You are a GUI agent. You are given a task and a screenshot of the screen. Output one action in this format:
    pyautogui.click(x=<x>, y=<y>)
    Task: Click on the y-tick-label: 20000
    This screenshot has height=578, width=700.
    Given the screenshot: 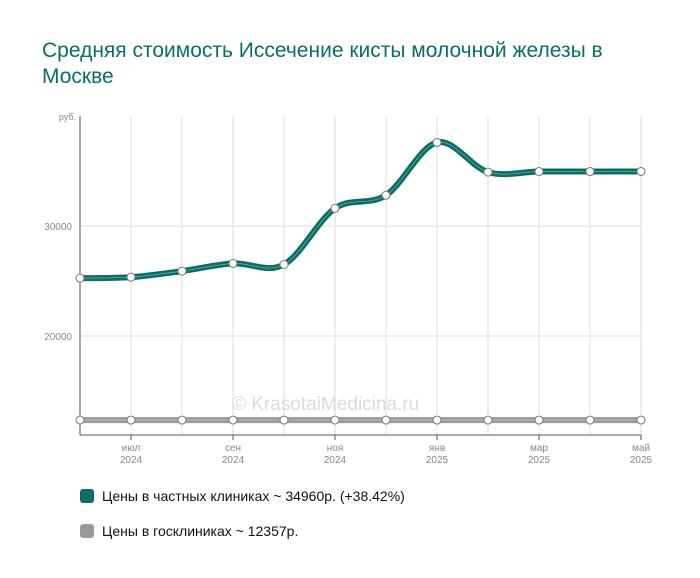 What is the action you would take?
    pyautogui.click(x=58, y=337)
    